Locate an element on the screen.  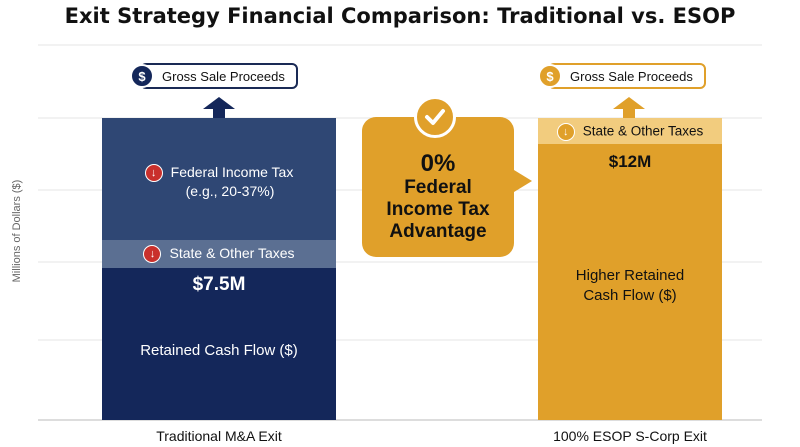
bar-esop-retained is located at coordinates (630, 282).